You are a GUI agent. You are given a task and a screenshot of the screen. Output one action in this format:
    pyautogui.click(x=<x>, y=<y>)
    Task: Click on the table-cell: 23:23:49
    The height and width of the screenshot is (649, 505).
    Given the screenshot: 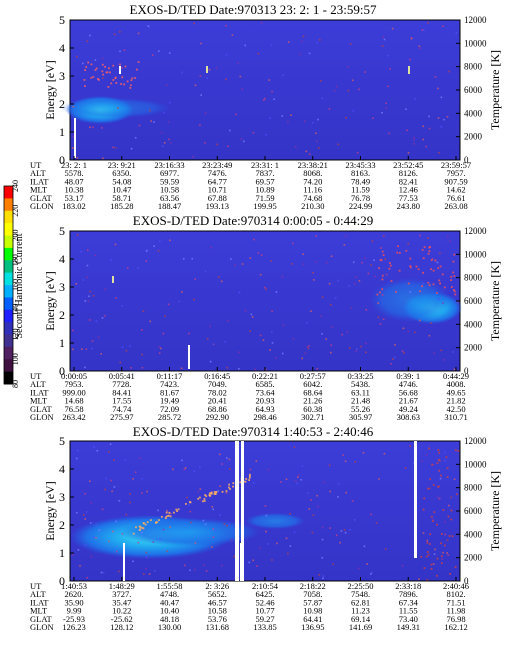 What is the action you would take?
    pyautogui.click(x=217, y=165)
    